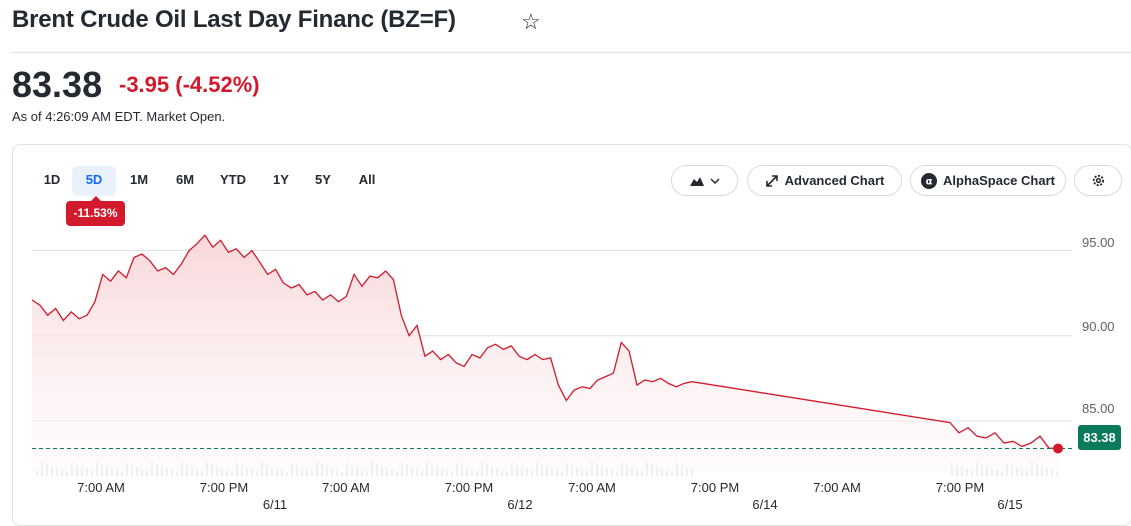 The image size is (1131, 526). Describe the element at coordinates (119, 116) in the screenshot. I see `as-of-timestamp: As of 4:26:09 AM EDT. Market Open.` at that location.